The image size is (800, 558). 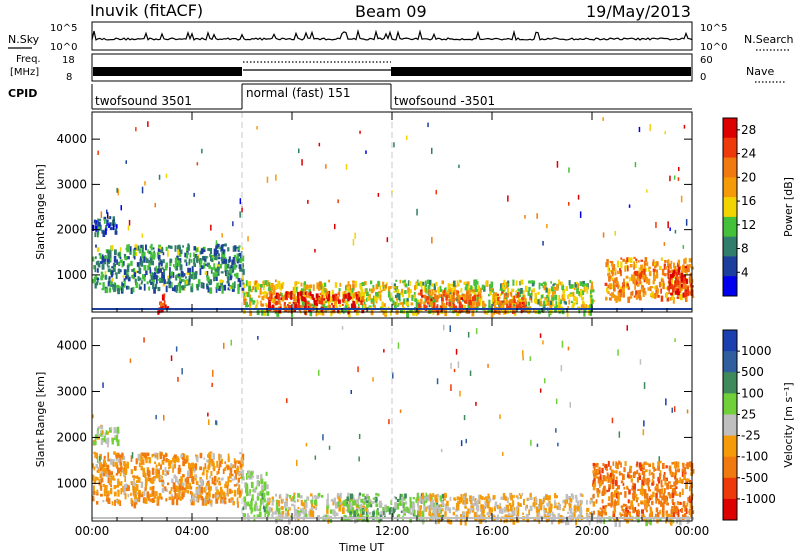 What do you see at coordinates (24, 72) in the screenshot?
I see `freq-label-line2: [MHz]` at bounding box center [24, 72].